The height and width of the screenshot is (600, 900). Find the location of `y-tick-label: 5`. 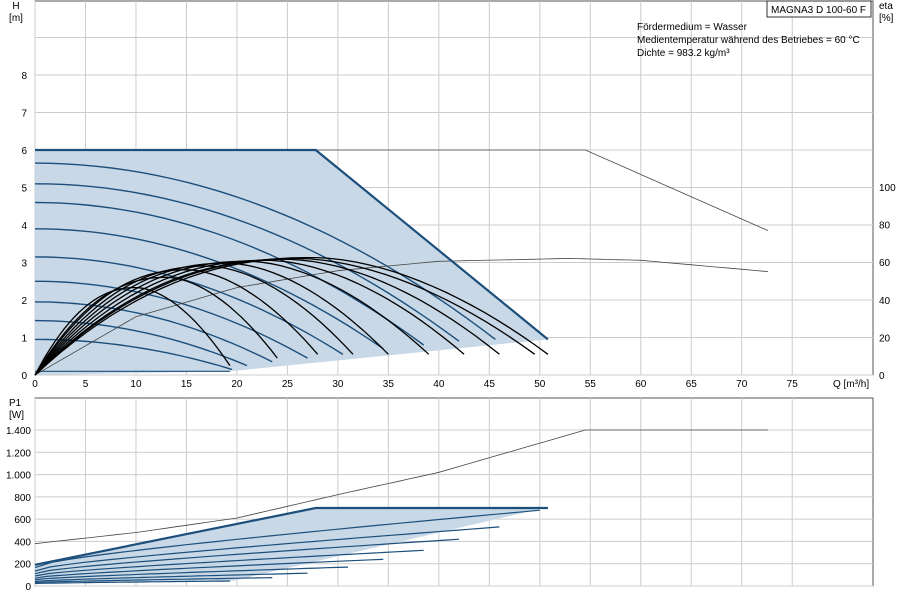

y-tick-label: 5 is located at coordinates (24, 189).